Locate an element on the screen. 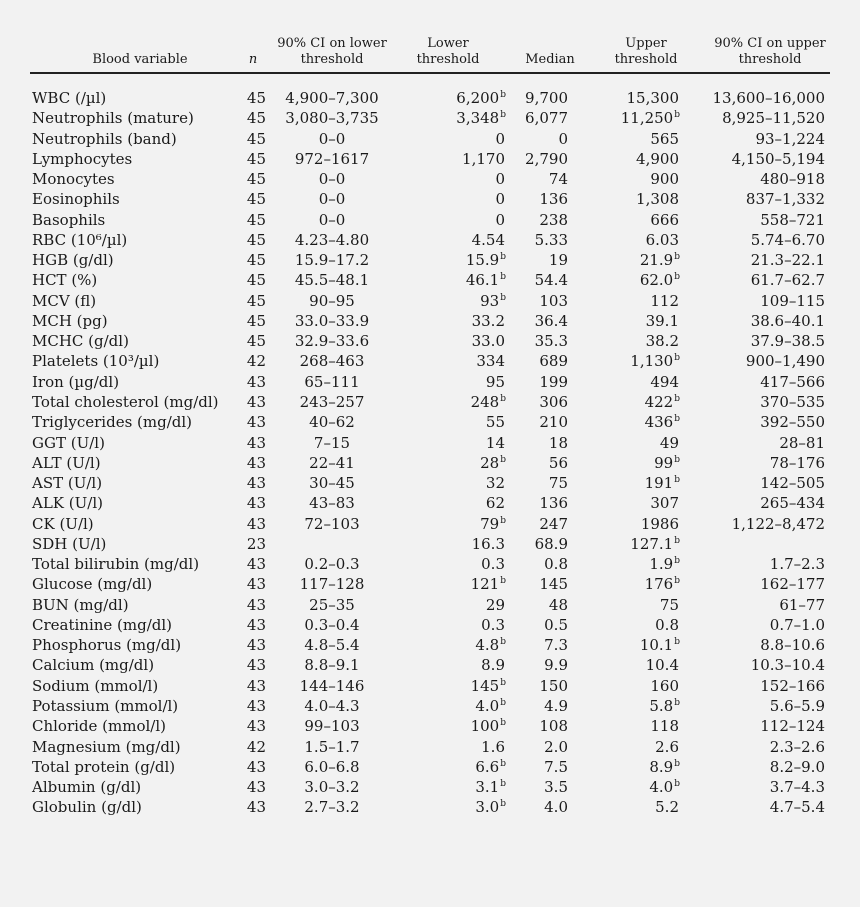 This screenshot has height=907, width=860. cell-lower-threshold: 46.1b is located at coordinates (452, 280).